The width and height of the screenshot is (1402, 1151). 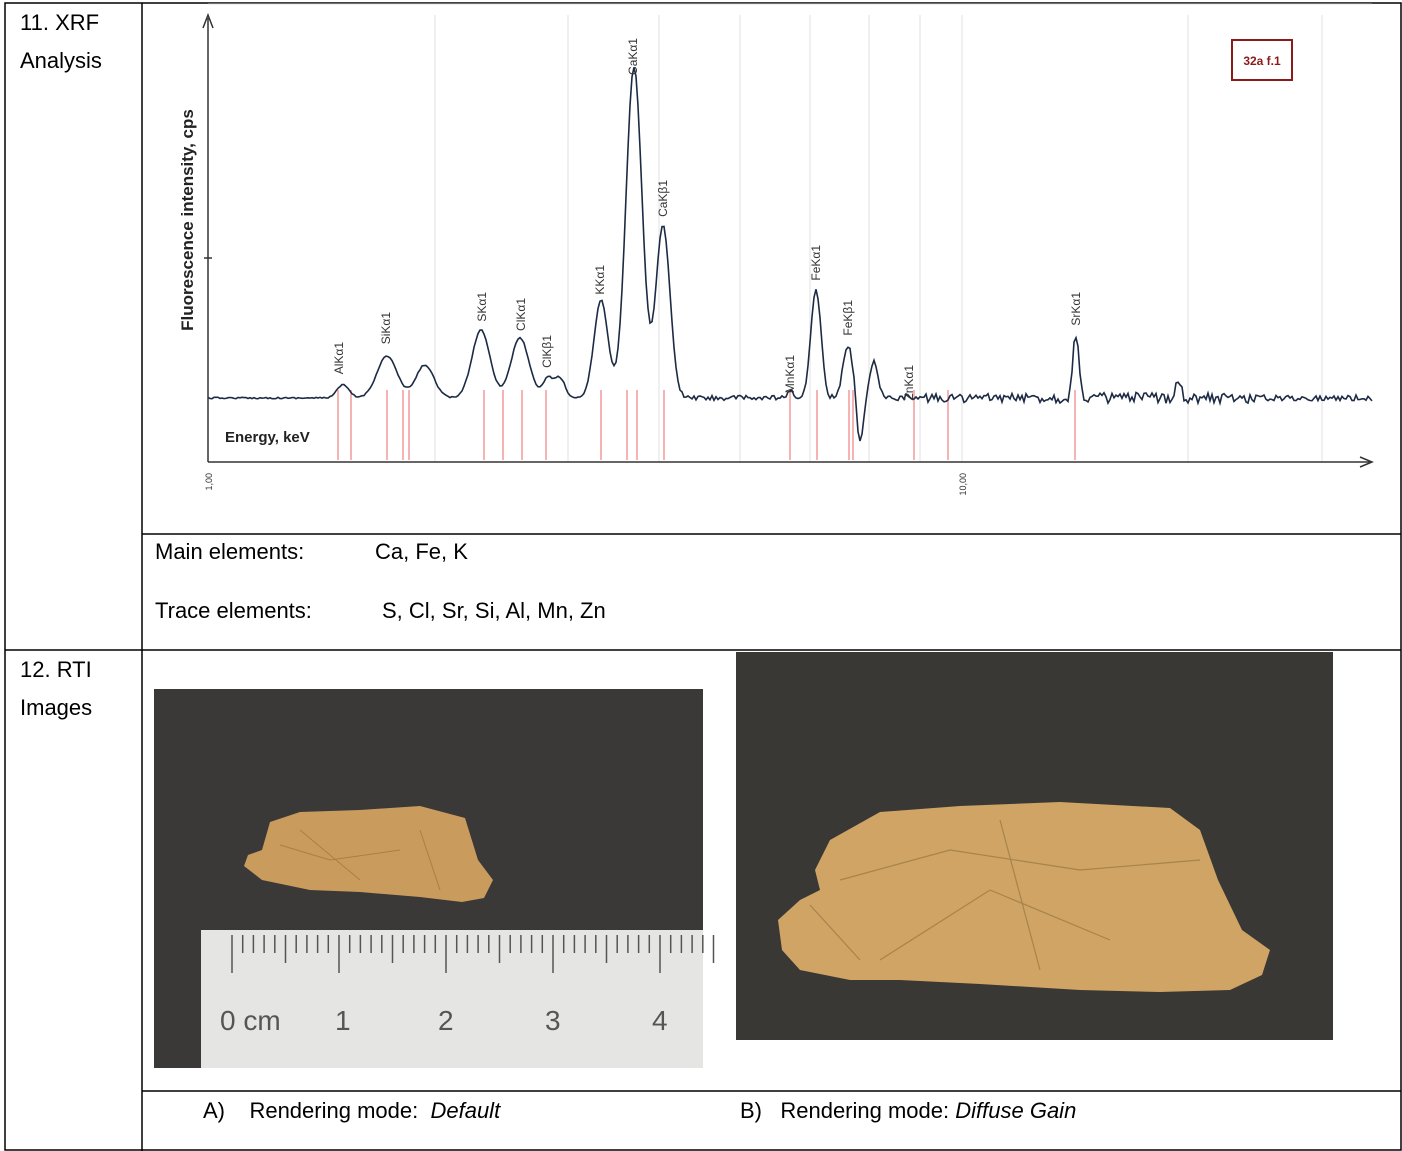 What do you see at coordinates (230, 551) in the screenshot?
I see `main-elements-label: Main elements:` at bounding box center [230, 551].